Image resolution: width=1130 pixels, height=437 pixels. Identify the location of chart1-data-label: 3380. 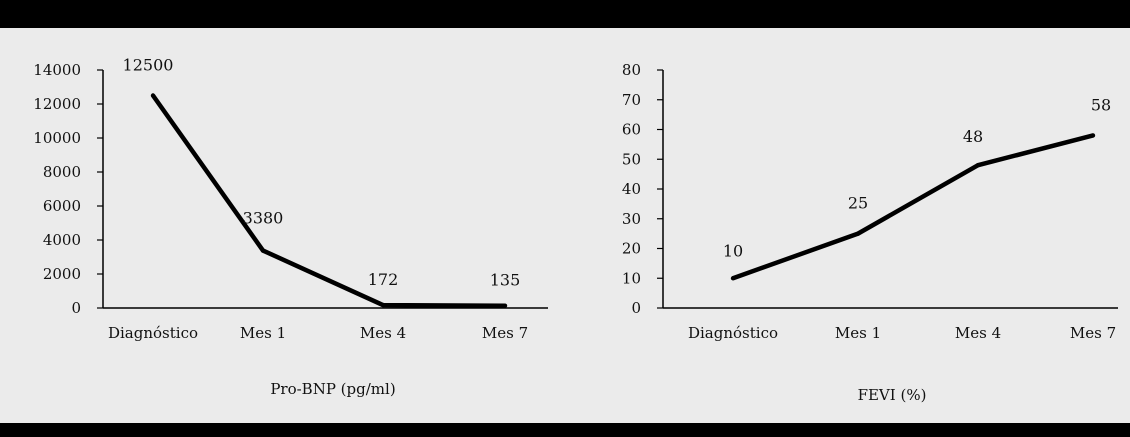
(263, 218).